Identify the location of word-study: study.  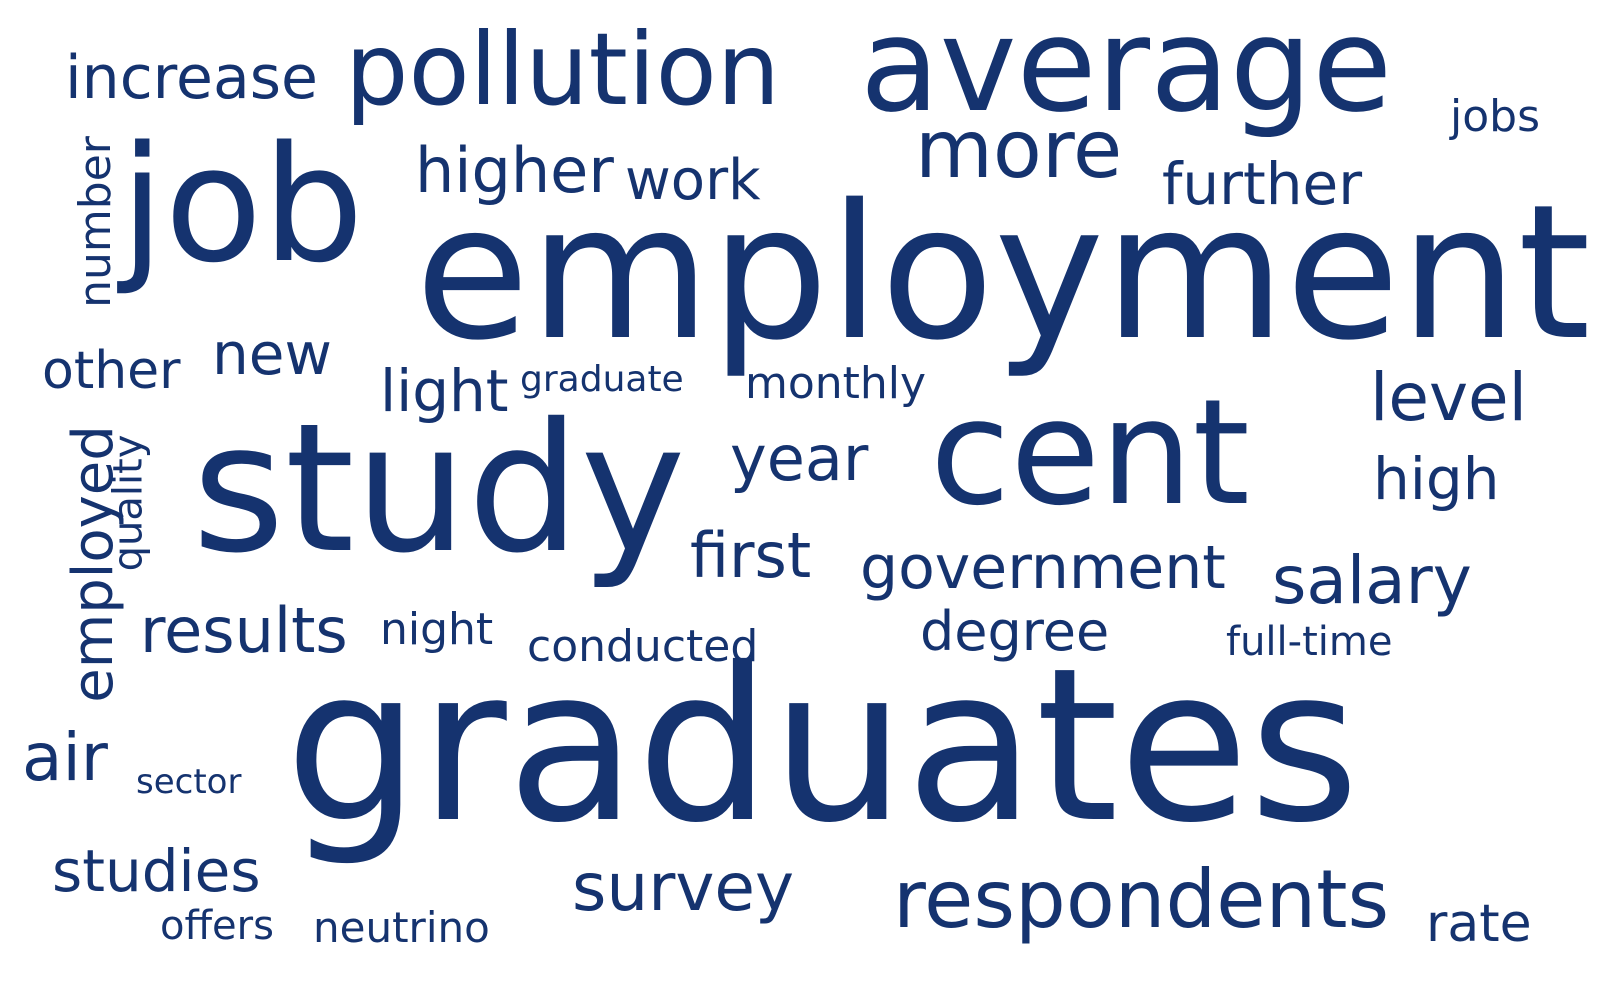
(439, 488).